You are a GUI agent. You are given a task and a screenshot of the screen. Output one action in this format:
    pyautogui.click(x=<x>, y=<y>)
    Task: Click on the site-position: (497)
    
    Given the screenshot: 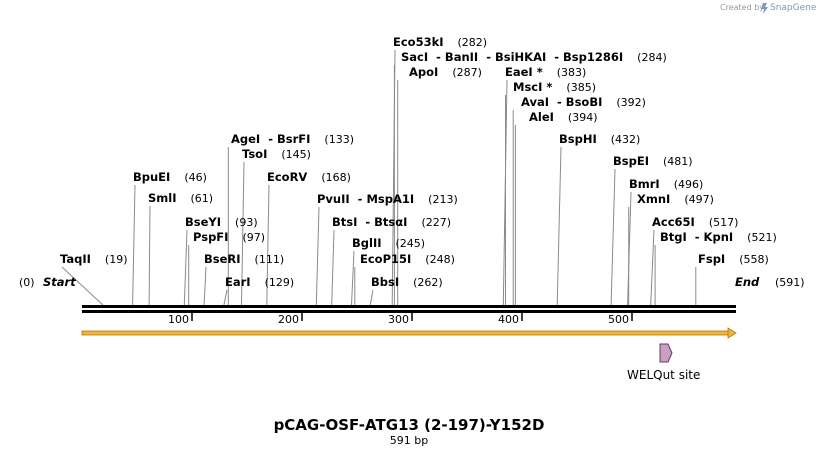 What is the action you would take?
    pyautogui.click(x=699, y=199)
    